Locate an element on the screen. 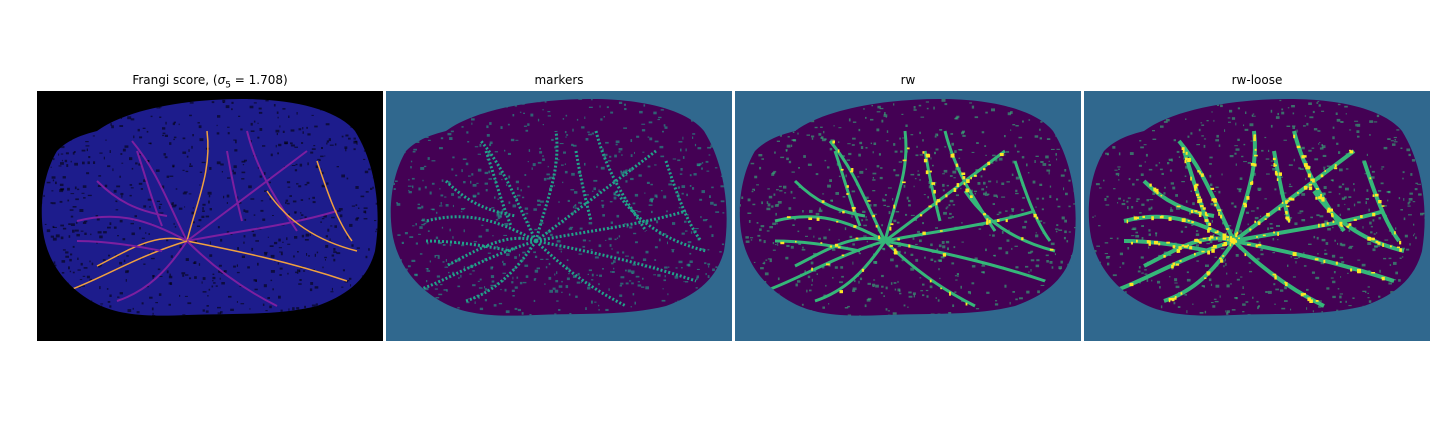  tissue-region is located at coordinates (558, 207).